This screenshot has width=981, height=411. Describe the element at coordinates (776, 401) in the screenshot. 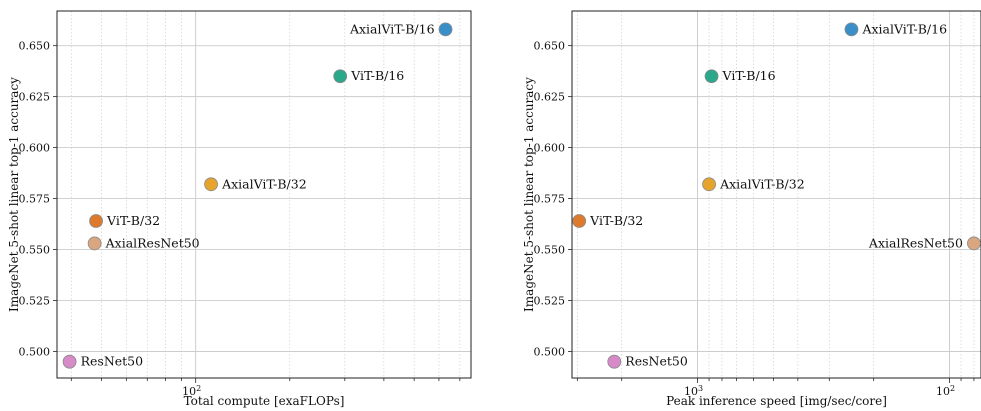

I see `x-axis-label: Peak inference speed [img/sec/core]` at that location.